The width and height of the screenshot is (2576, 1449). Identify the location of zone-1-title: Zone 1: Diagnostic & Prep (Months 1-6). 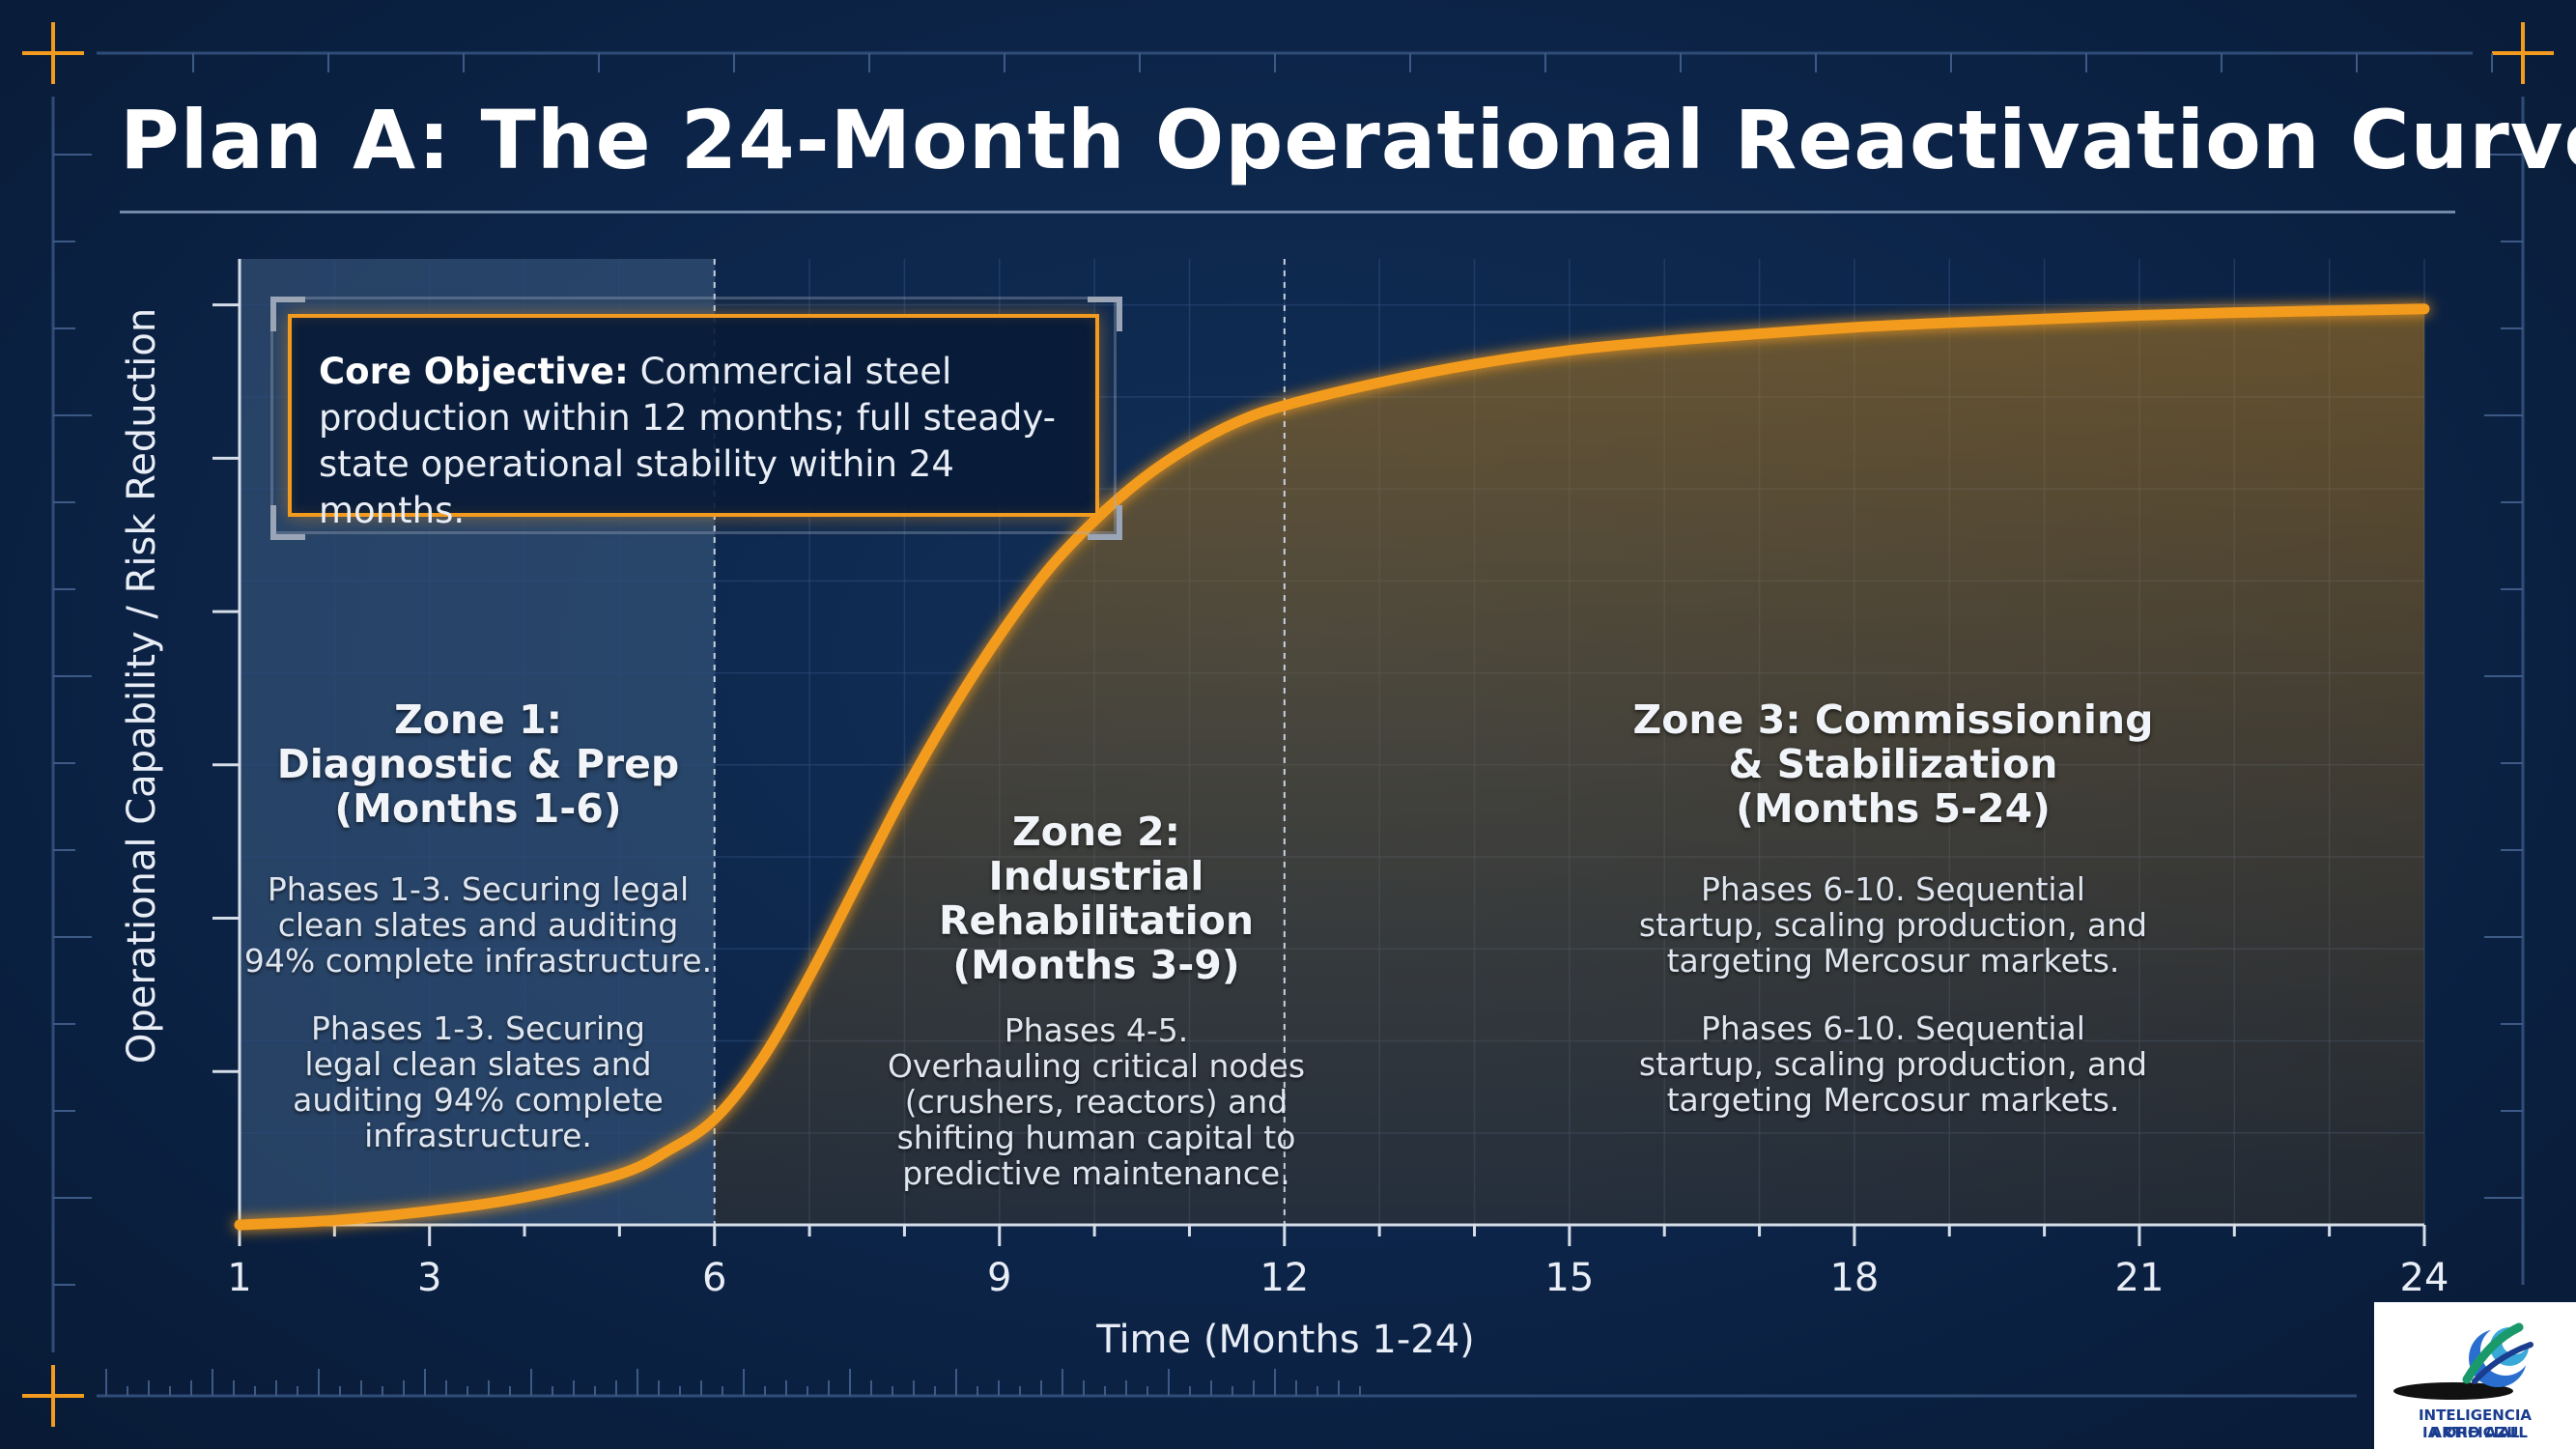
(478, 764).